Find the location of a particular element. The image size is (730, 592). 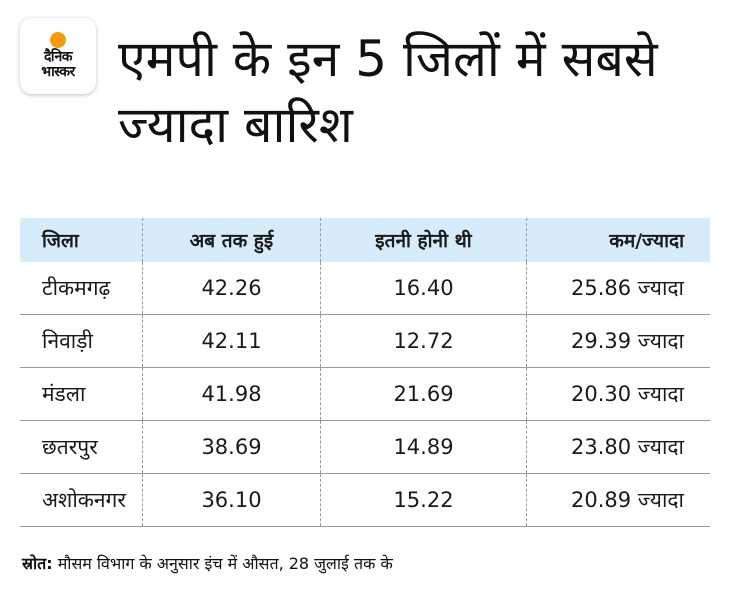

cell-expected: 15.22 is located at coordinates (423, 500).